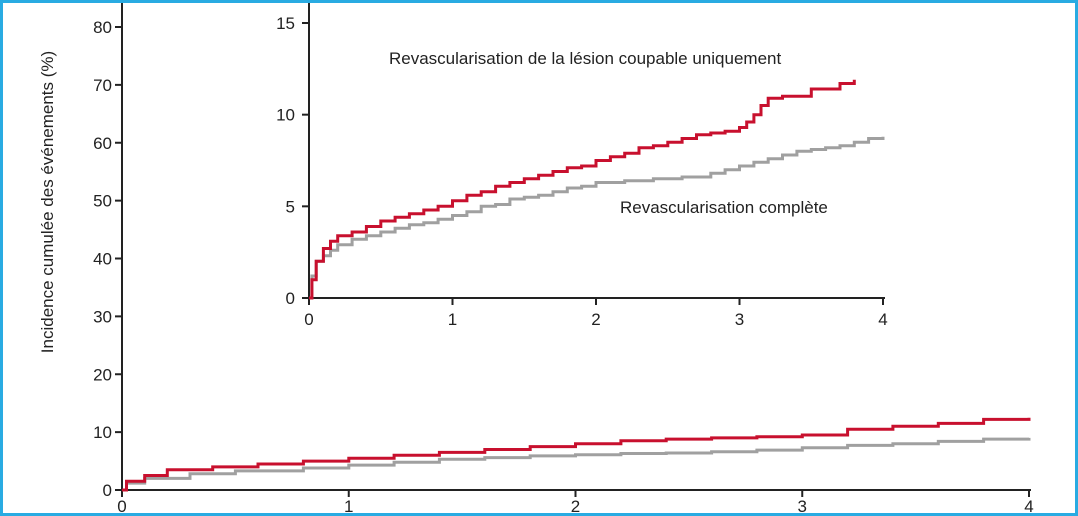  I want to click on main-y-tick-label: 0, so click(107, 490).